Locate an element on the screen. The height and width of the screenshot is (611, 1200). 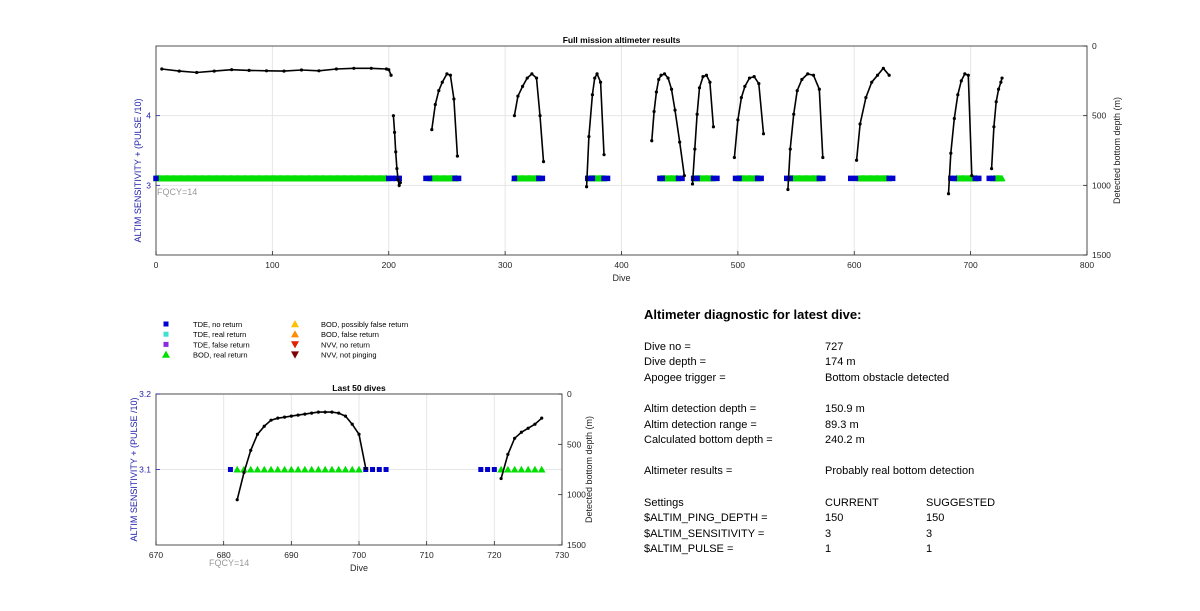
x-tick-label: 700 is located at coordinates (971, 265).